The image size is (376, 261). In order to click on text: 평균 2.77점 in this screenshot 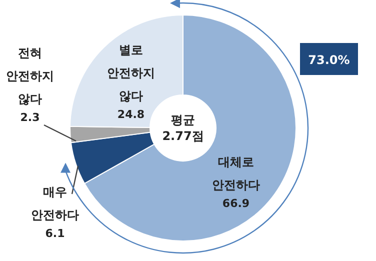, I will do `click(183, 128)`.